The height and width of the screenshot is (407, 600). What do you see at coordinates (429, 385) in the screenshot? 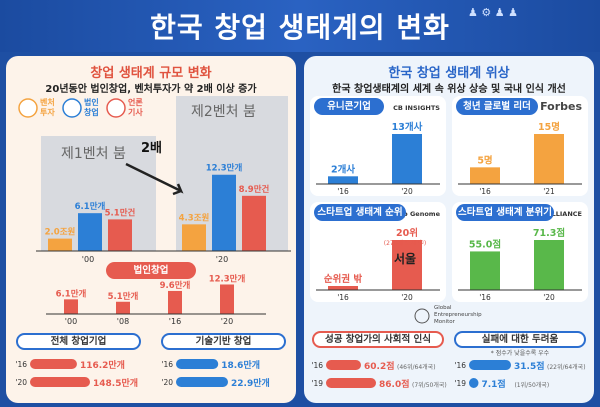
I see `social-rank-1: (7위/50개국)` at bounding box center [429, 385].